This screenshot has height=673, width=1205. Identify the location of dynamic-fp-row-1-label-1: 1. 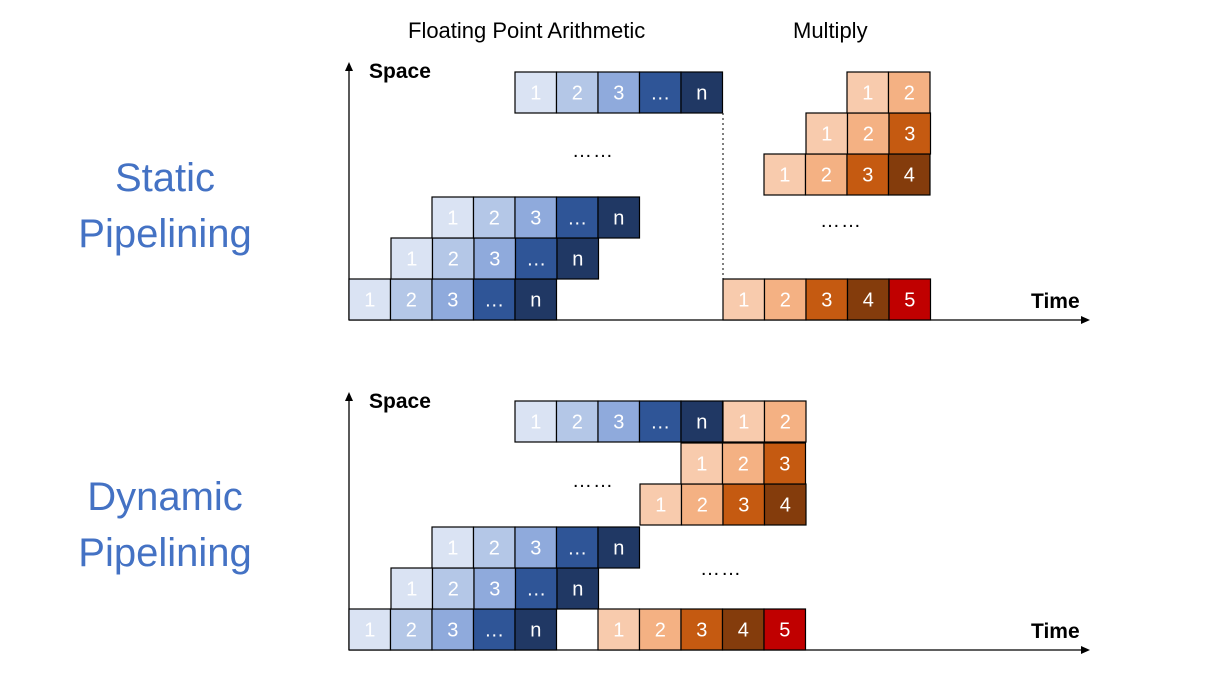
(369, 631).